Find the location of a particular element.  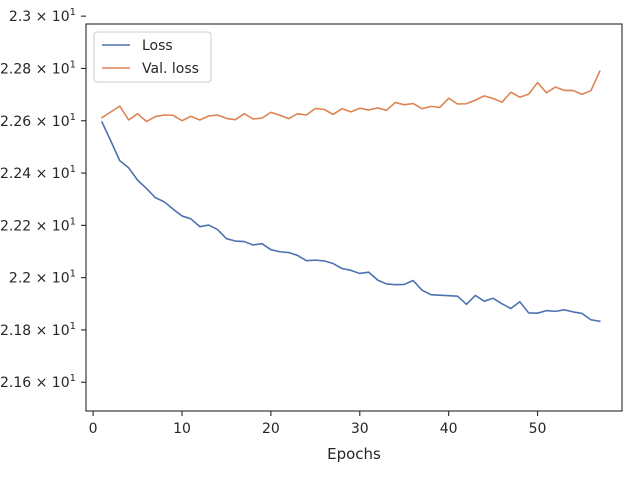

legend: Loss Val. loss is located at coordinates (152, 57).